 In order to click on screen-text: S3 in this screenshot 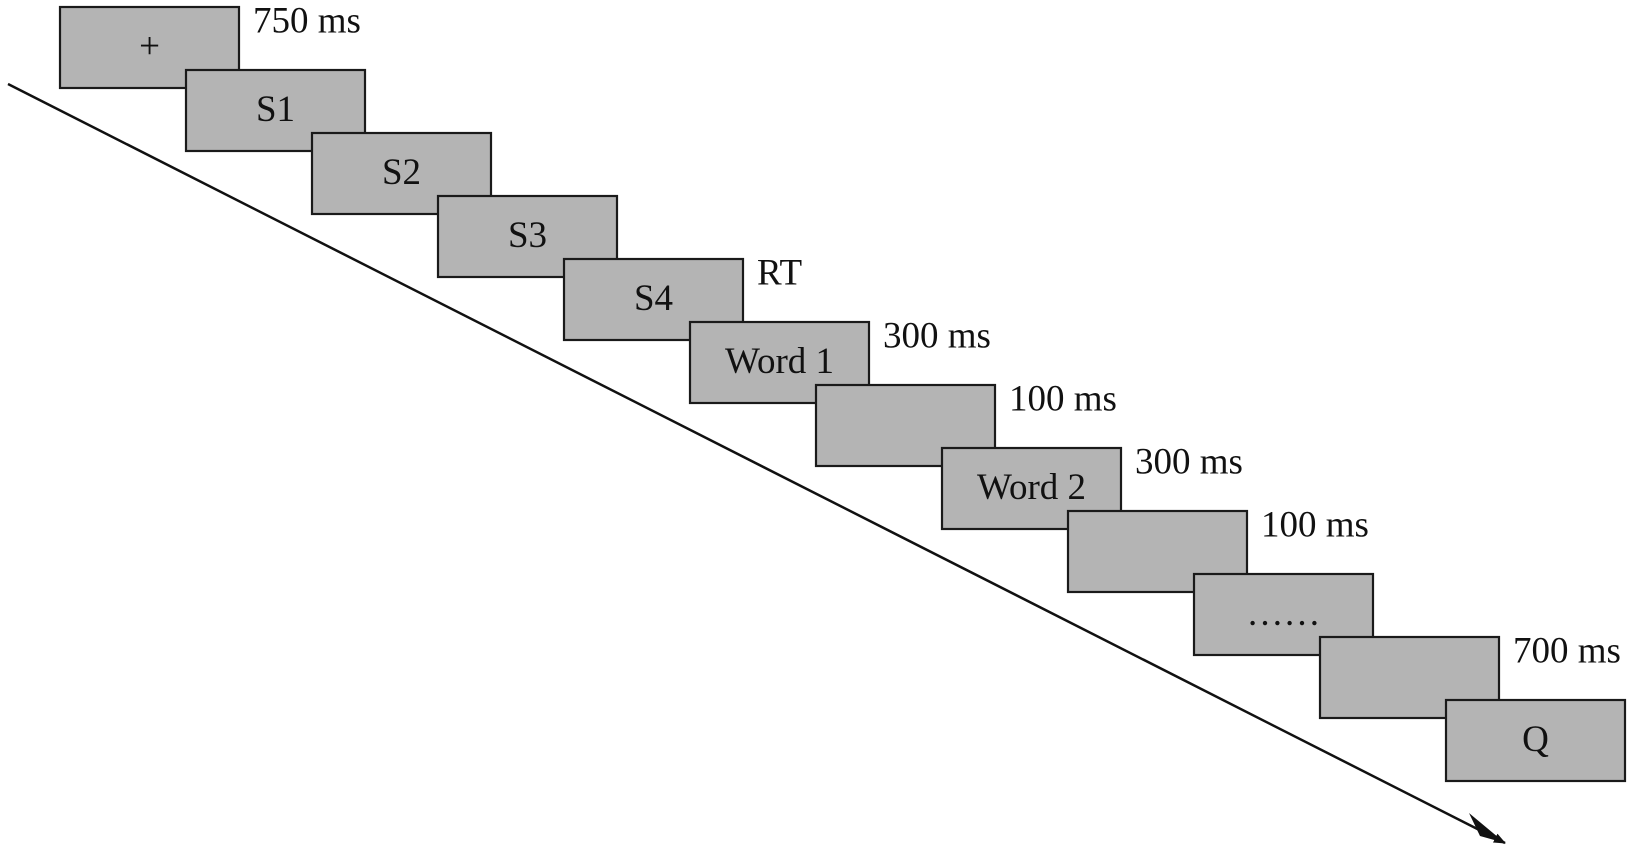, I will do `click(527, 235)`.